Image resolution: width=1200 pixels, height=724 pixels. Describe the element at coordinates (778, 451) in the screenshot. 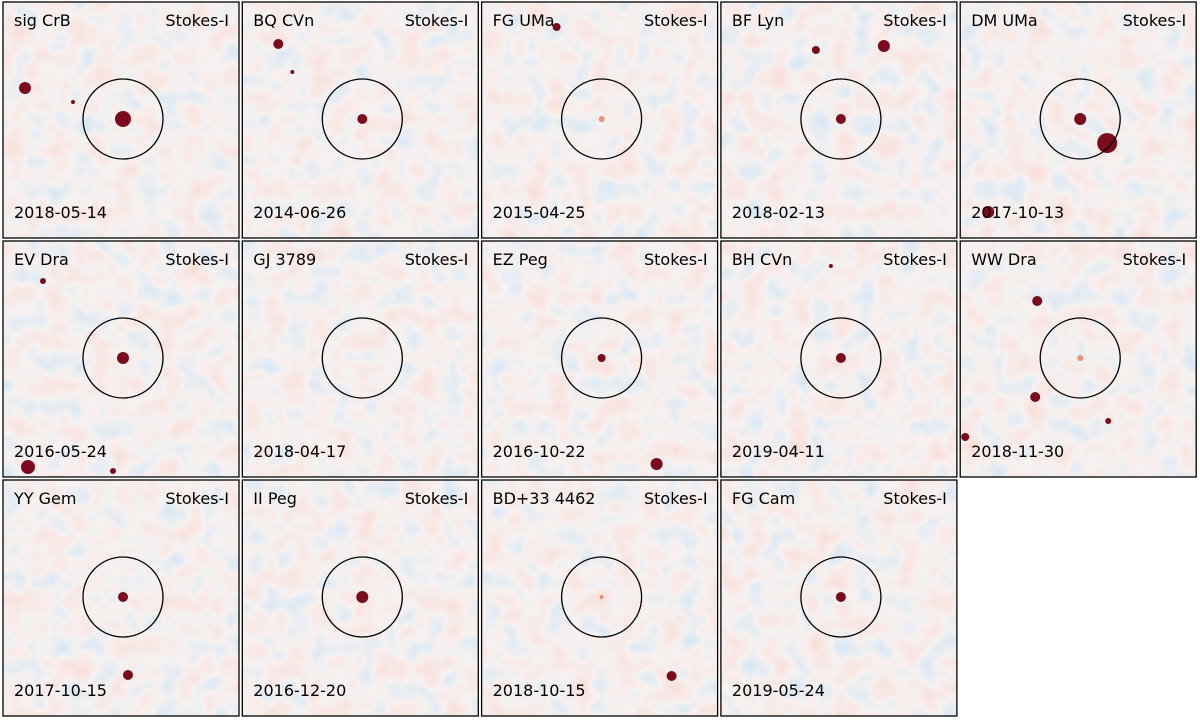

I see `observation-date: 2019-04-11` at that location.